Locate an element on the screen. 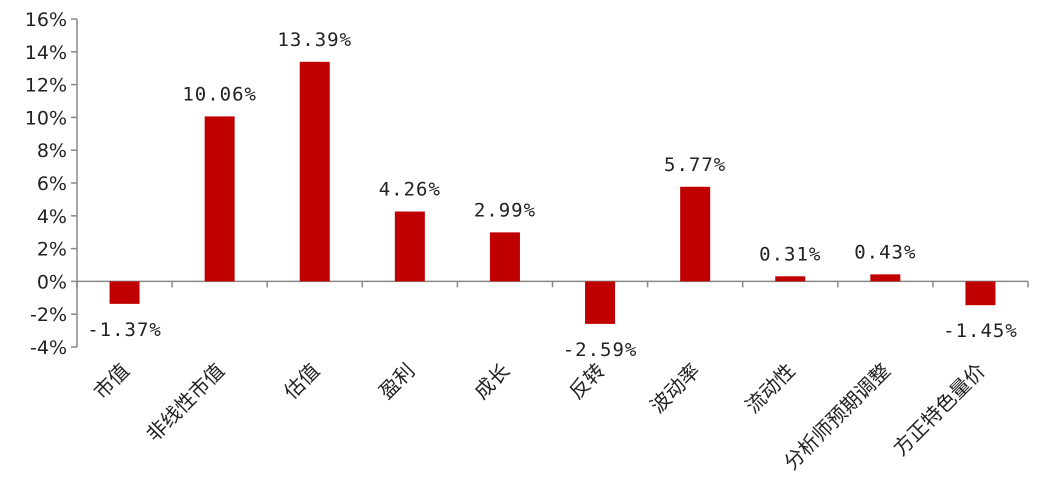 This screenshot has height=501, width=1041. y-axis: 16% 14% 12% 10% 8% 6% 4% 2% 0% -2% -4% is located at coordinates (51, 184).